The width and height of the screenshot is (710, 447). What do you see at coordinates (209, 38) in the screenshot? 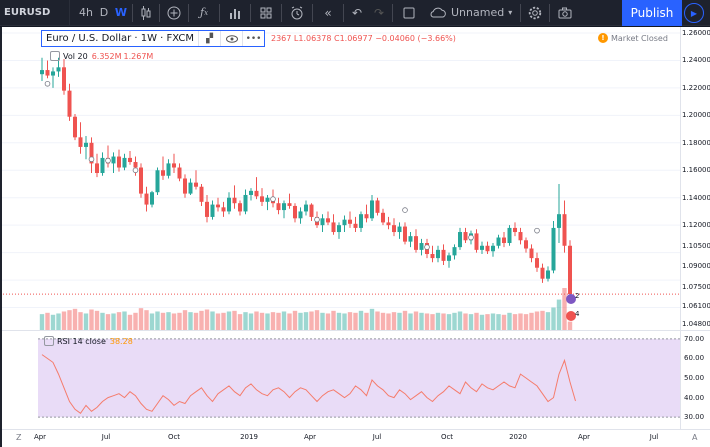
I see `flag-icon: ▞` at bounding box center [209, 38].